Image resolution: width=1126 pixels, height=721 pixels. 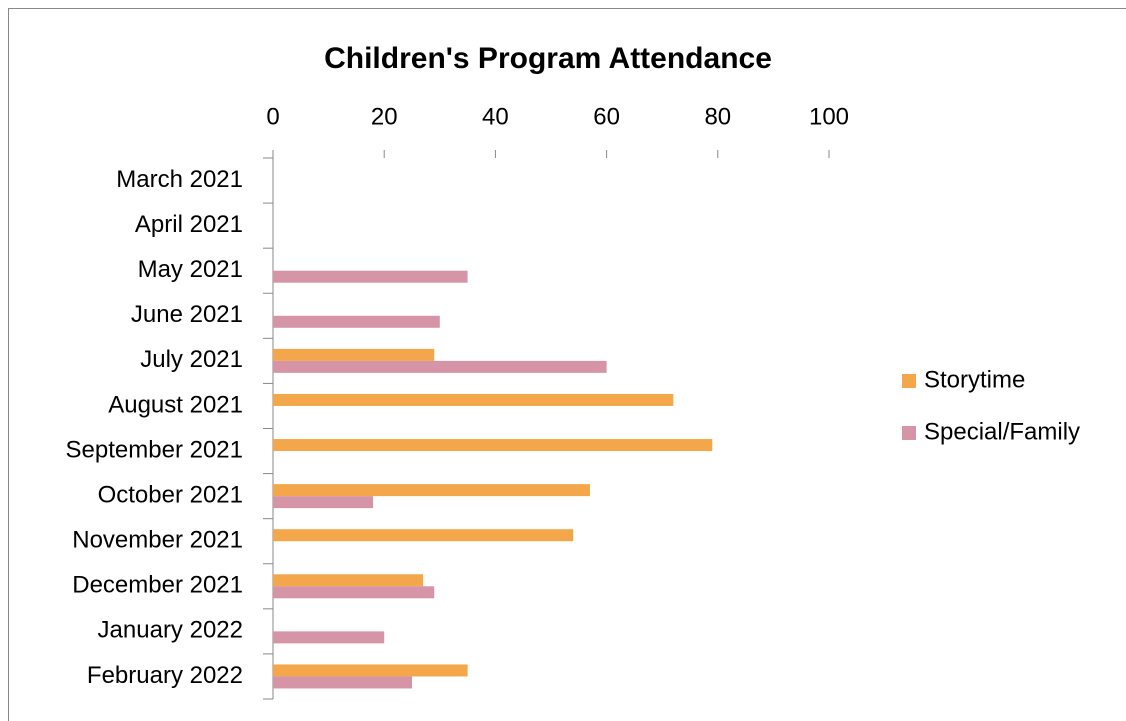 What do you see at coordinates (189, 224) in the screenshot?
I see `y-tick-label: April 2021` at bounding box center [189, 224].